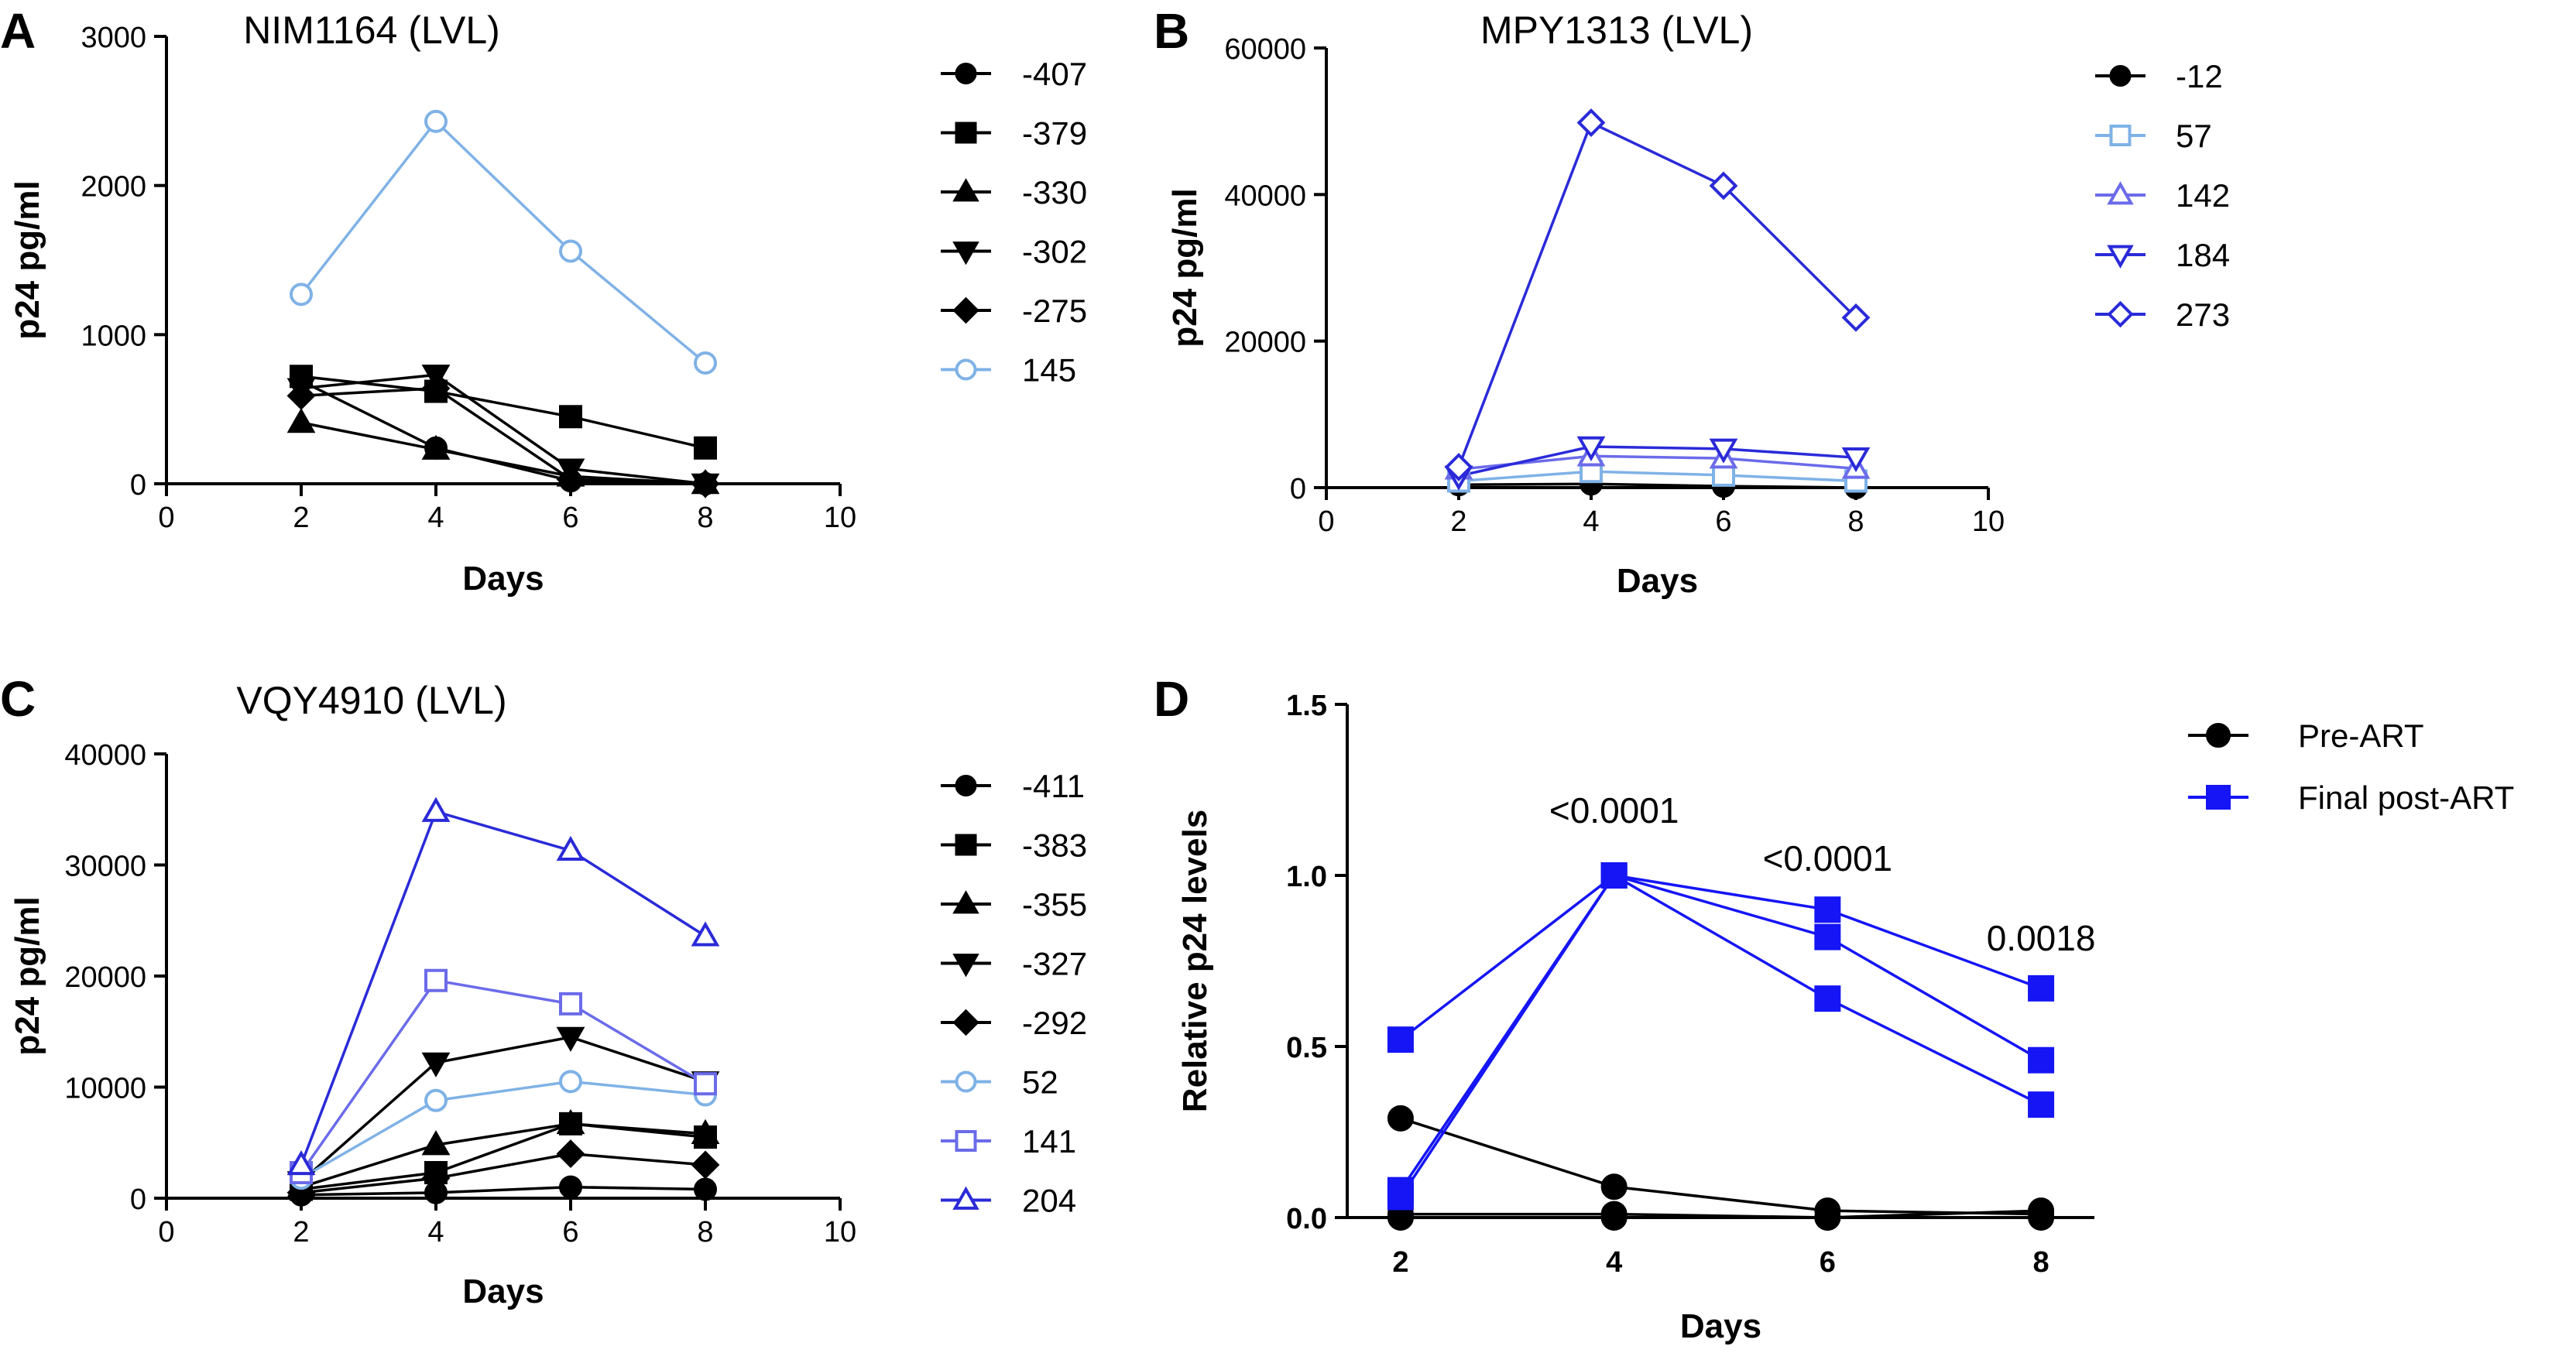 This screenshot has height=1353, width=2576. Describe the element at coordinates (1054, 964) in the screenshot. I see `legend-label: -327` at that location.